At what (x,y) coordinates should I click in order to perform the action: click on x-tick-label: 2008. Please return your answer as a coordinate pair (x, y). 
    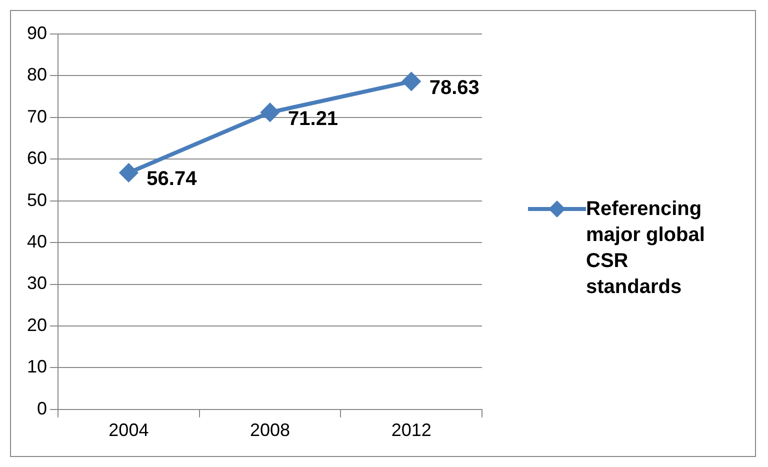
    Looking at the image, I should click on (270, 430).